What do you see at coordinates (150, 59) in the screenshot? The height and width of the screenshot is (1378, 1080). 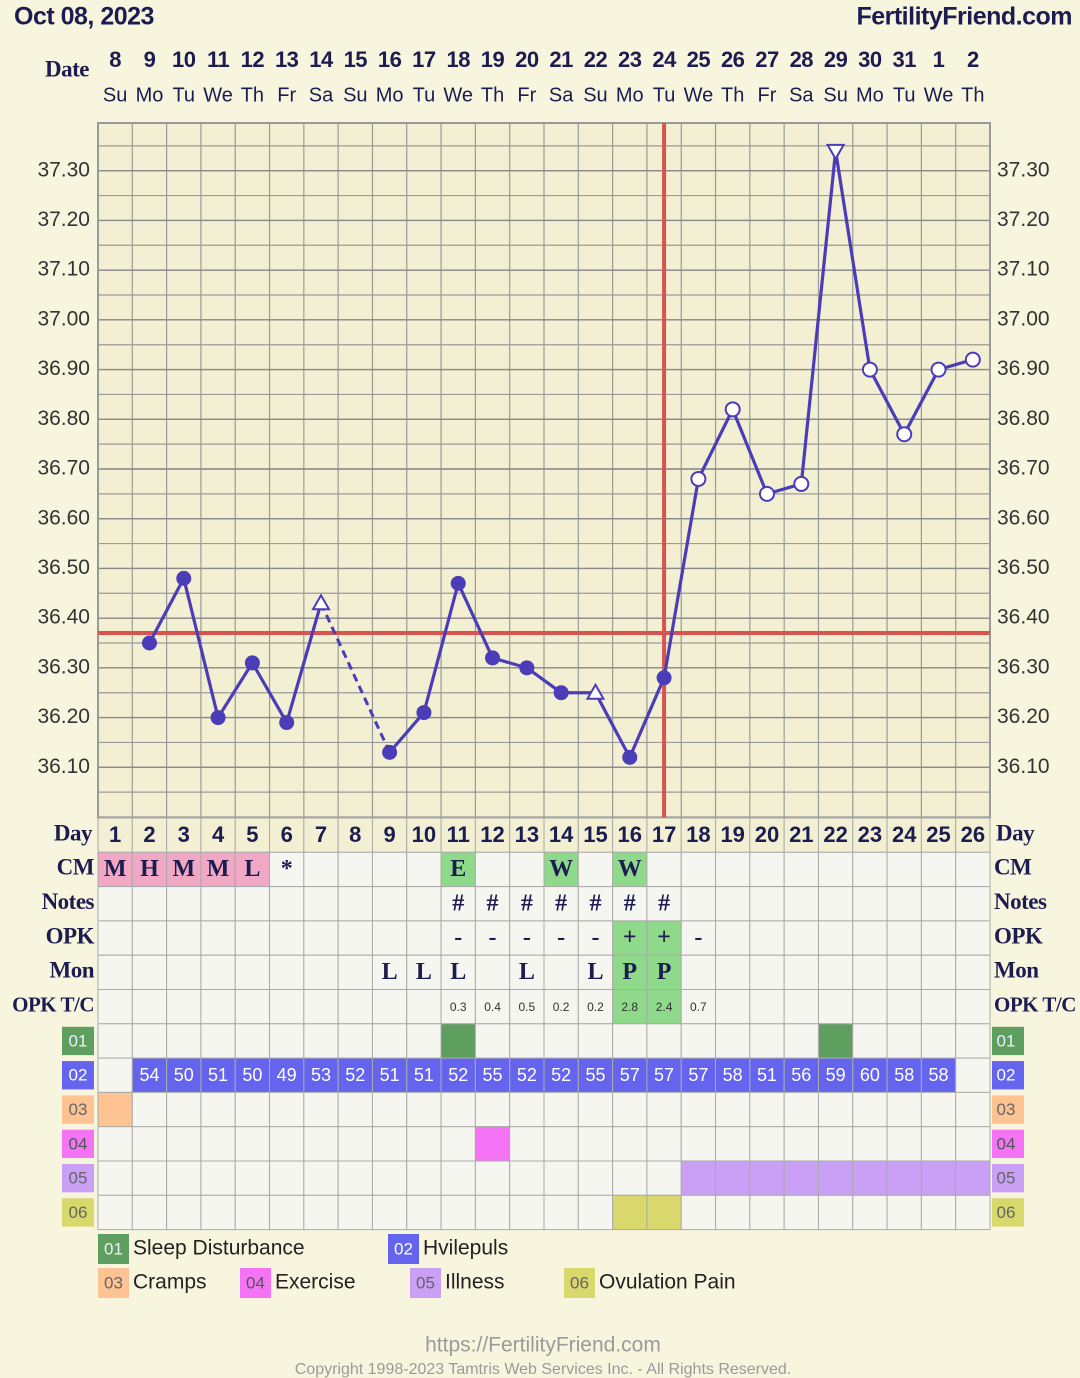 I see `date-label: 9` at bounding box center [150, 59].